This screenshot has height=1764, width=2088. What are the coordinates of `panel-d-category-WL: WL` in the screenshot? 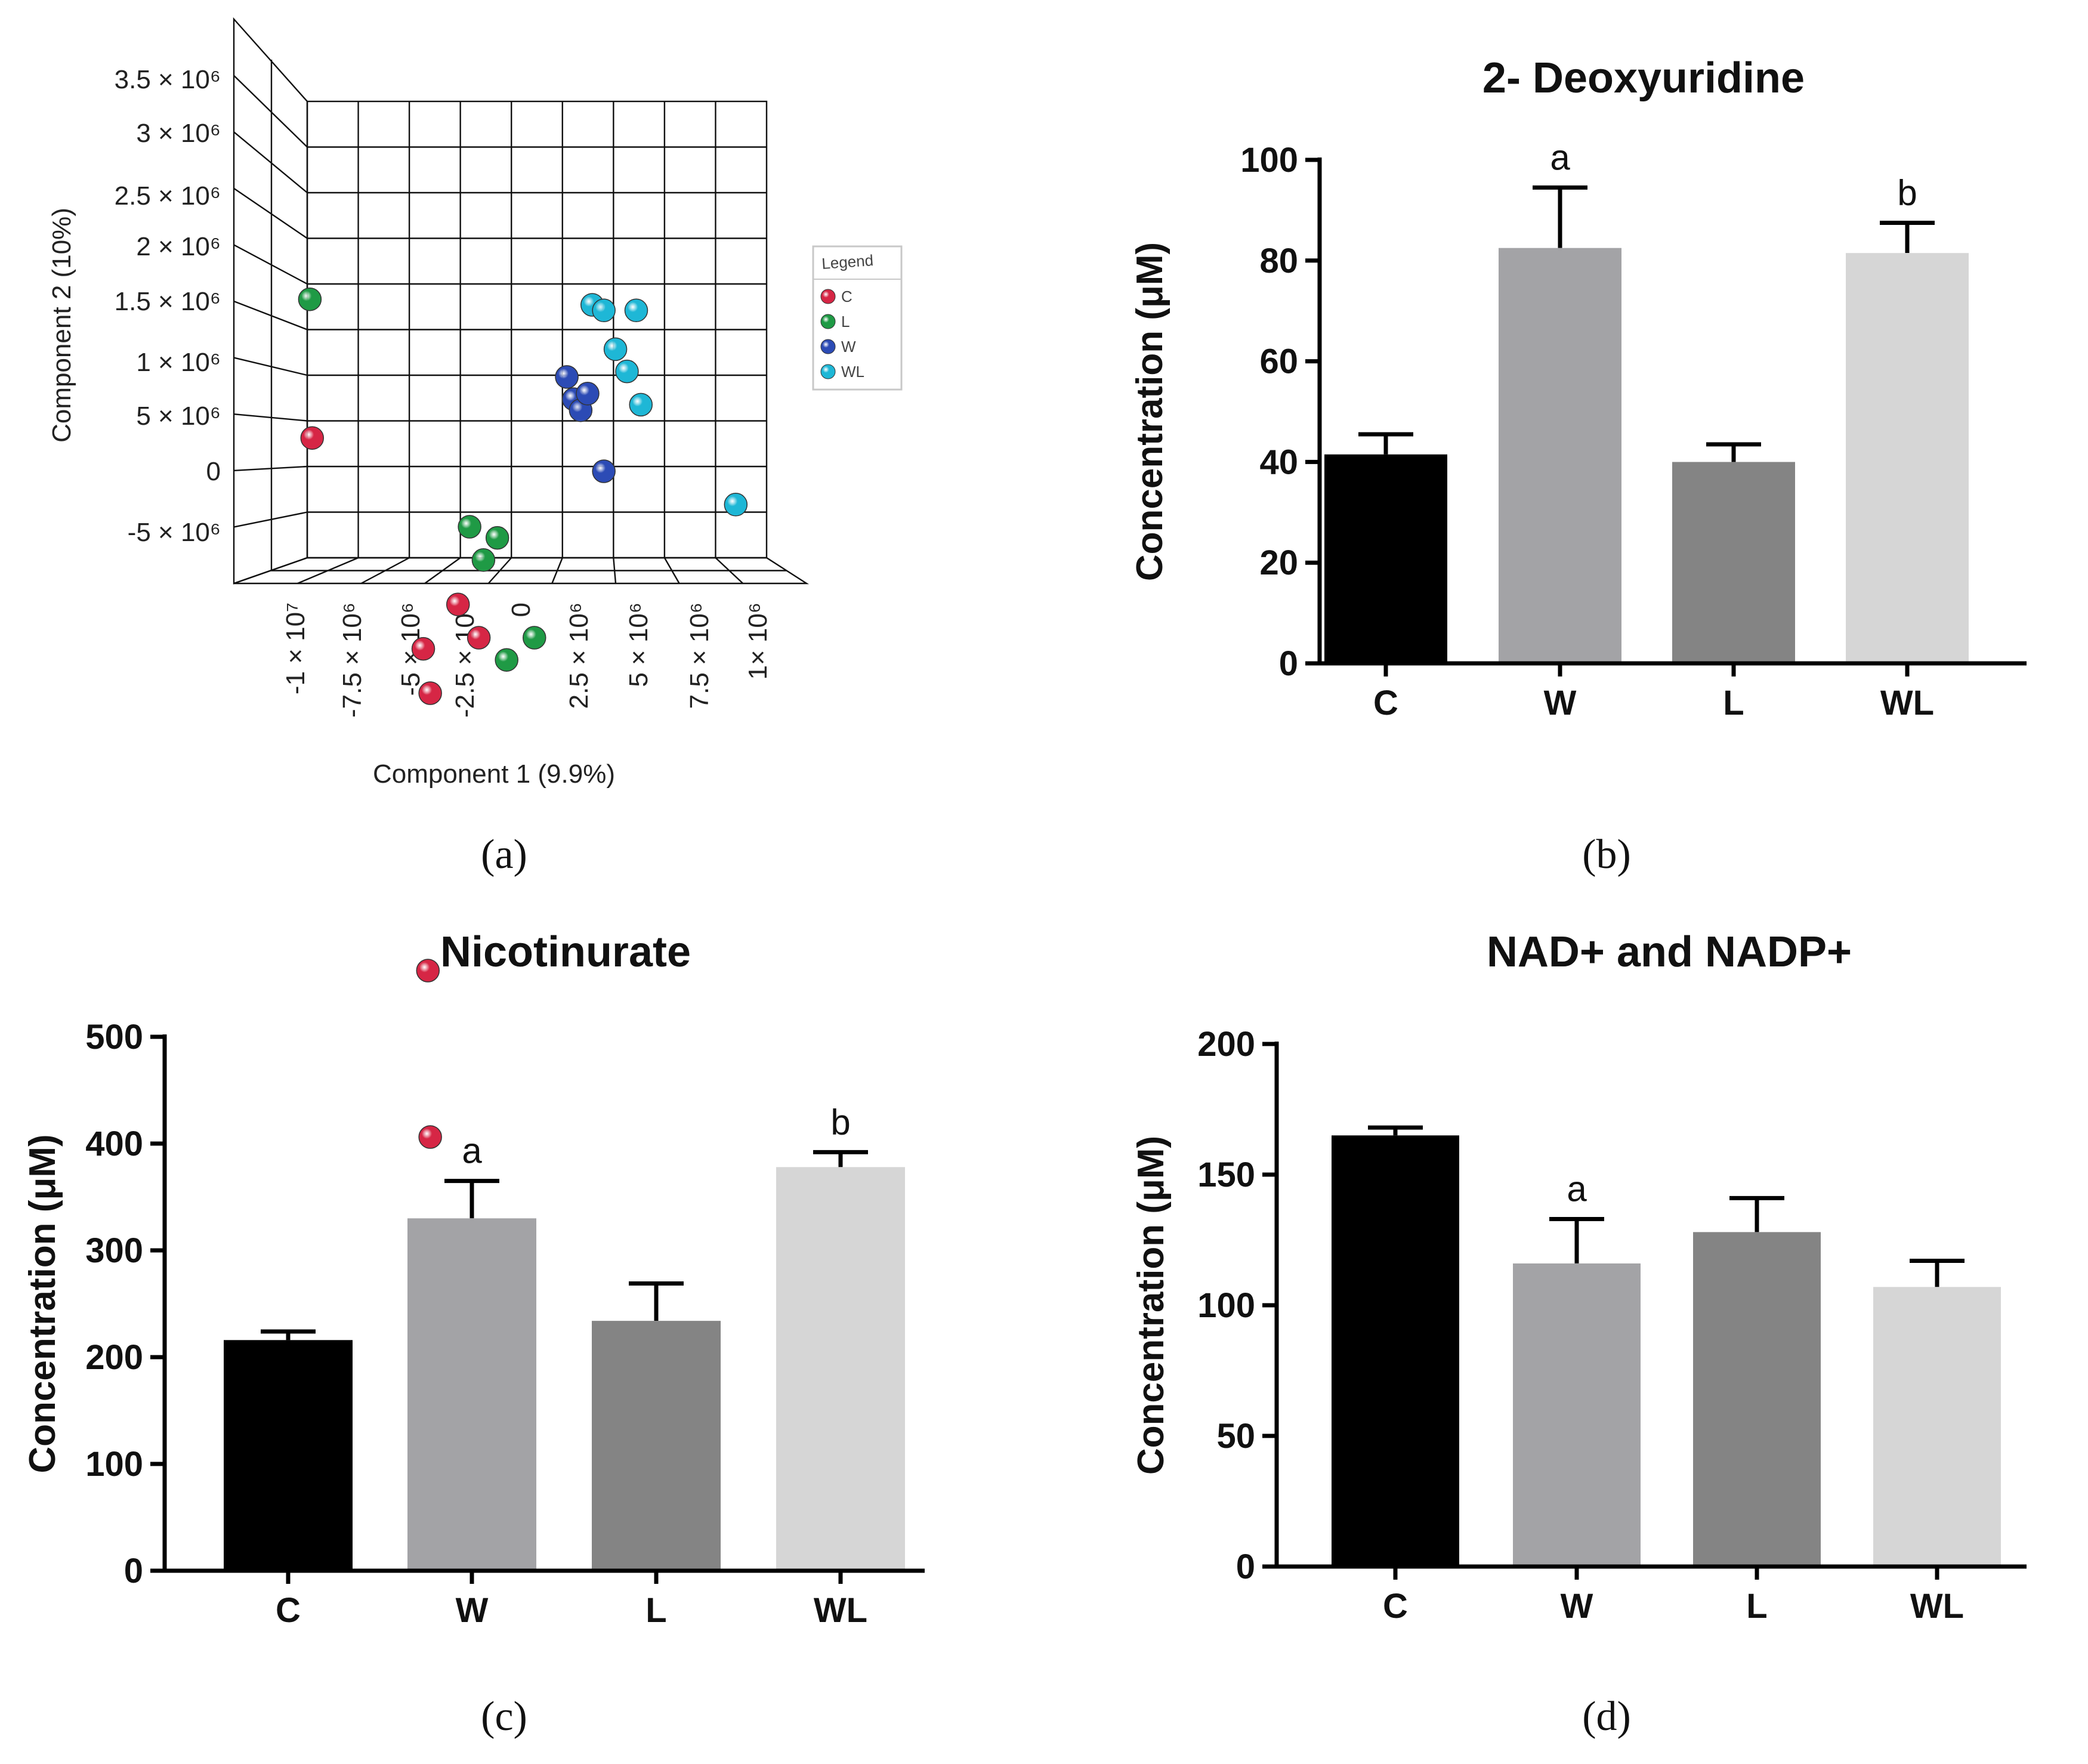 It's located at (1937, 1607).